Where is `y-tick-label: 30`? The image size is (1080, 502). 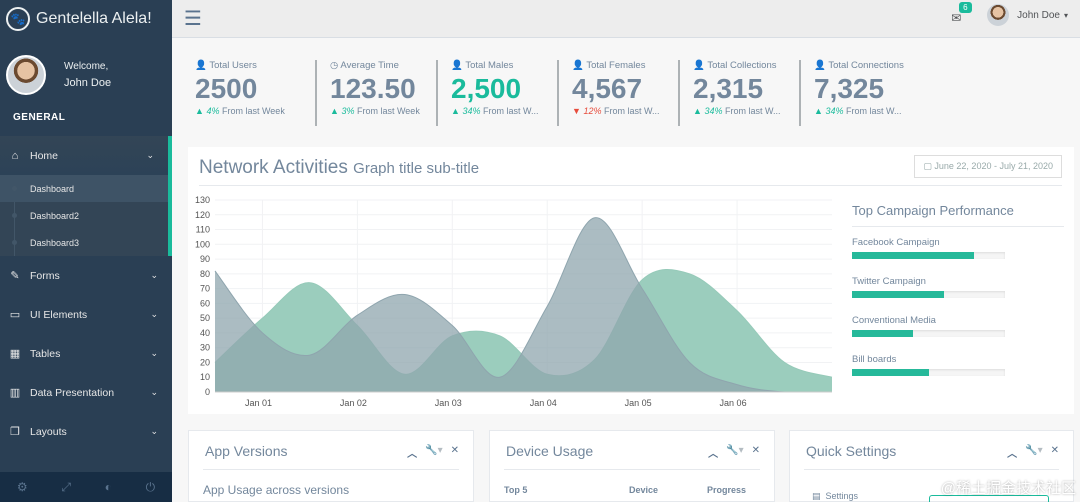
y-tick-label: 30 is located at coordinates (205, 348).